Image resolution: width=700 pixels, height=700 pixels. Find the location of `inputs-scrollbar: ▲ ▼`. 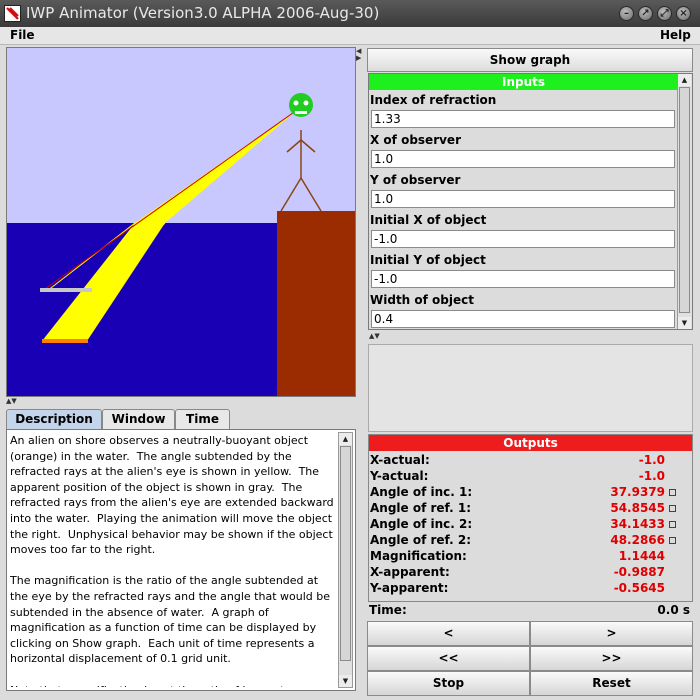

inputs-scrollbar: ▲ ▼ is located at coordinates (684, 201).